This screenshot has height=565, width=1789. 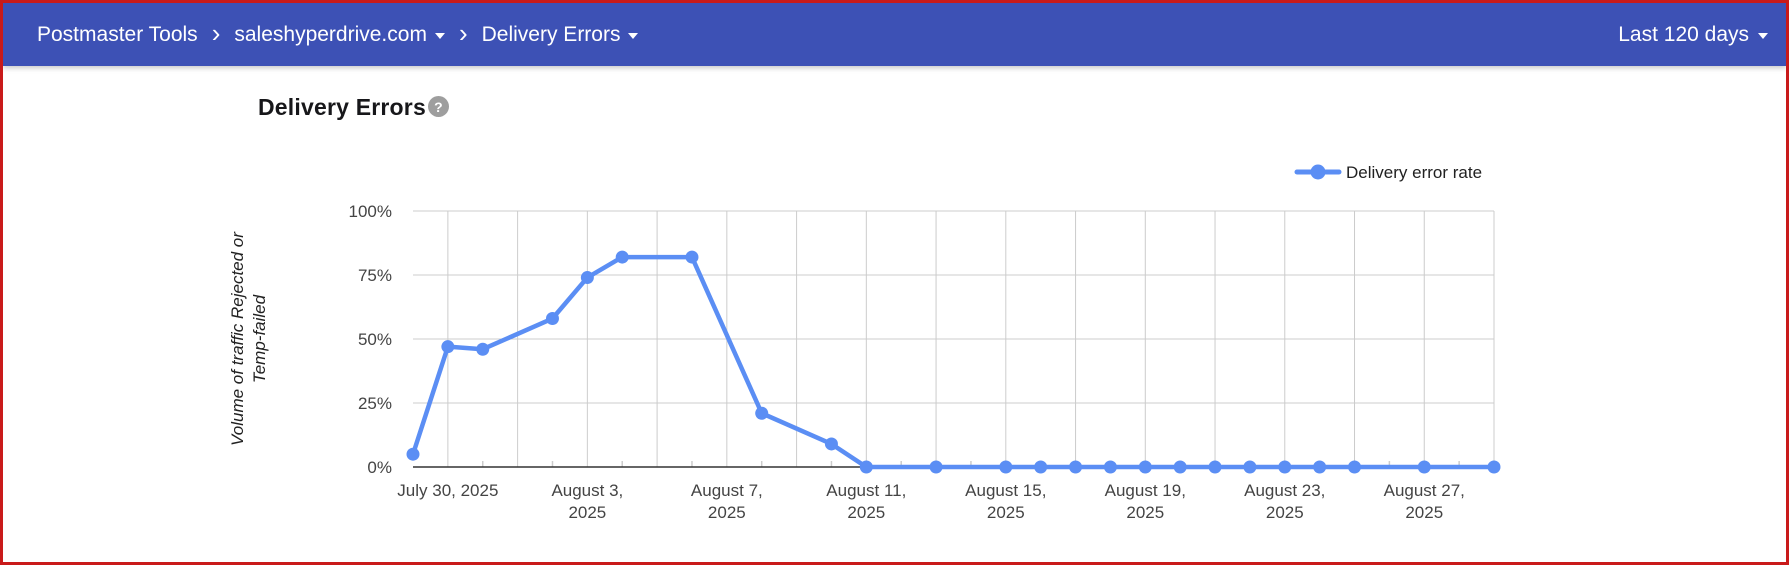 I want to click on y-axis-tick-label: 25%, so click(x=375, y=403).